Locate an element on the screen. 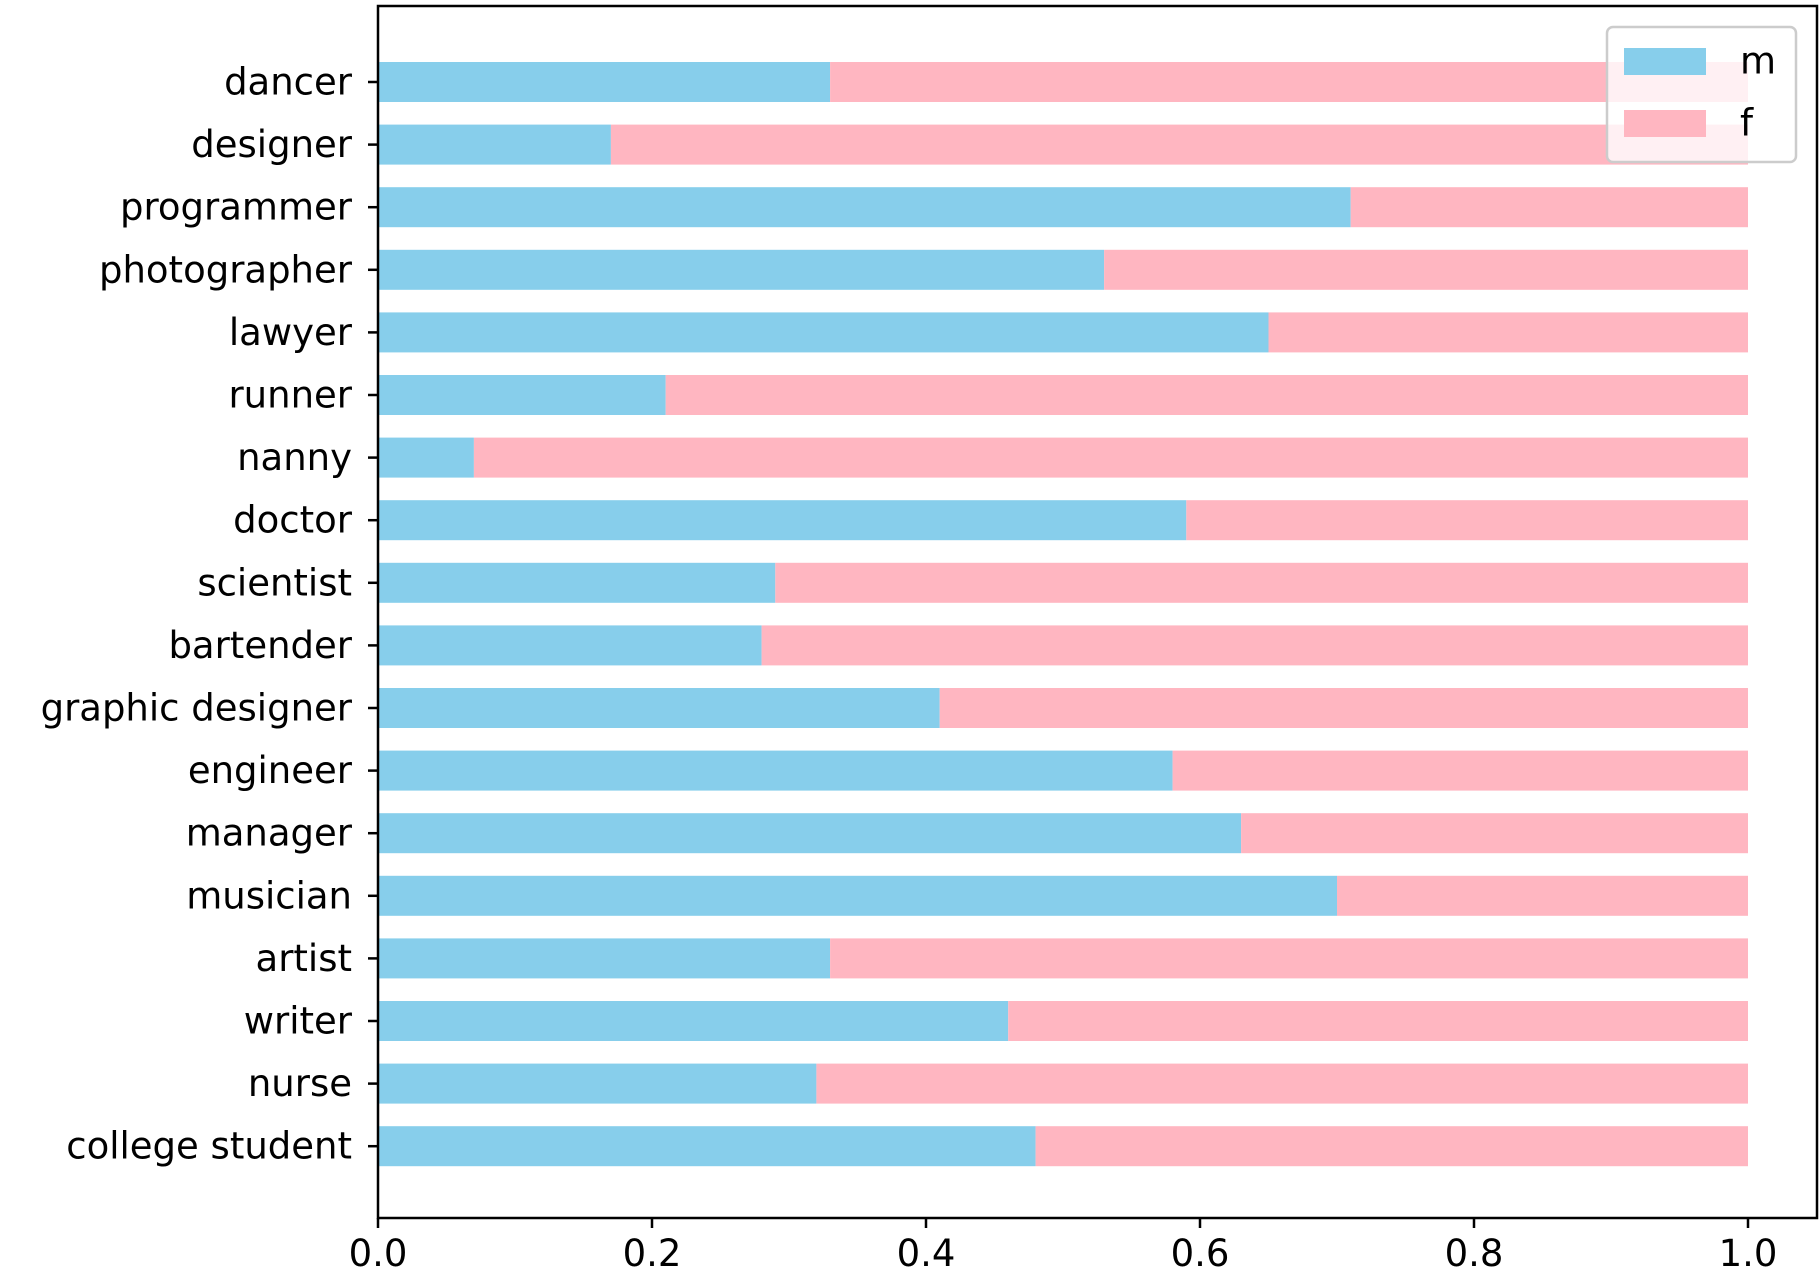 Image resolution: width=1820 pixels, height=1281 pixels. bar-m-college-student is located at coordinates (707, 1146).